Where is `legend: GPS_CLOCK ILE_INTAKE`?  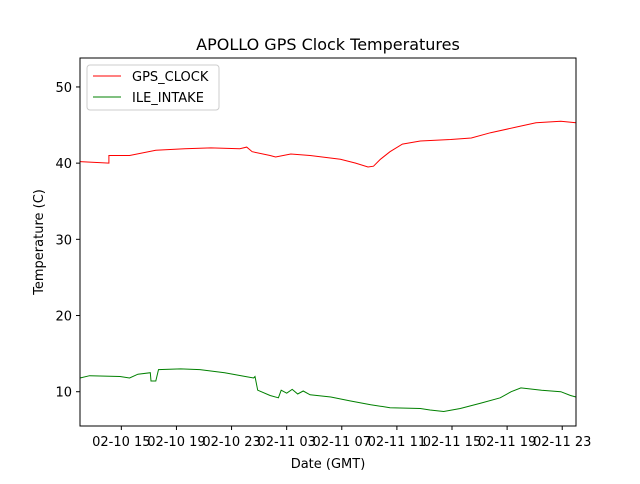 legend: GPS_CLOCK ILE_INTAKE is located at coordinates (153, 87).